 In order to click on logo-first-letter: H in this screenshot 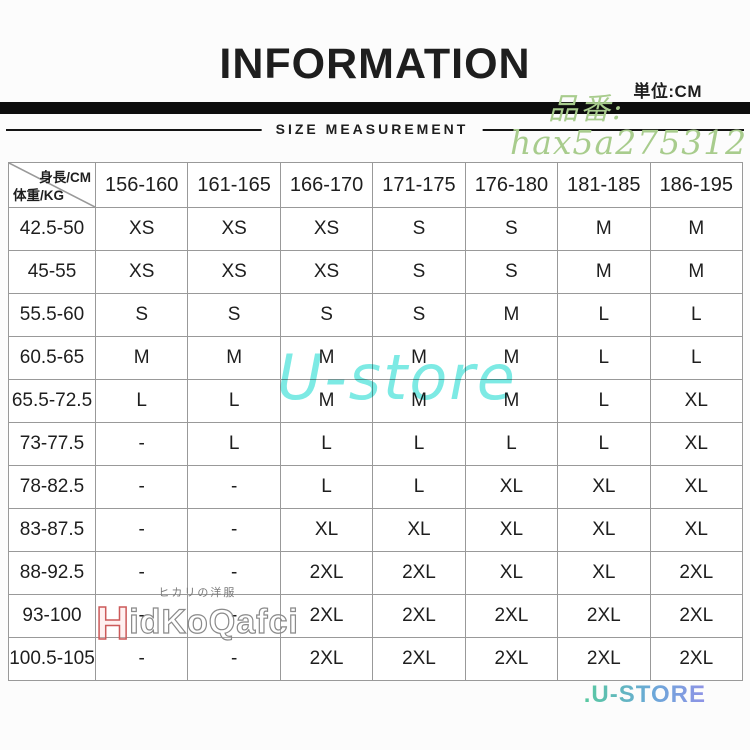, I will do `click(112, 623)`.